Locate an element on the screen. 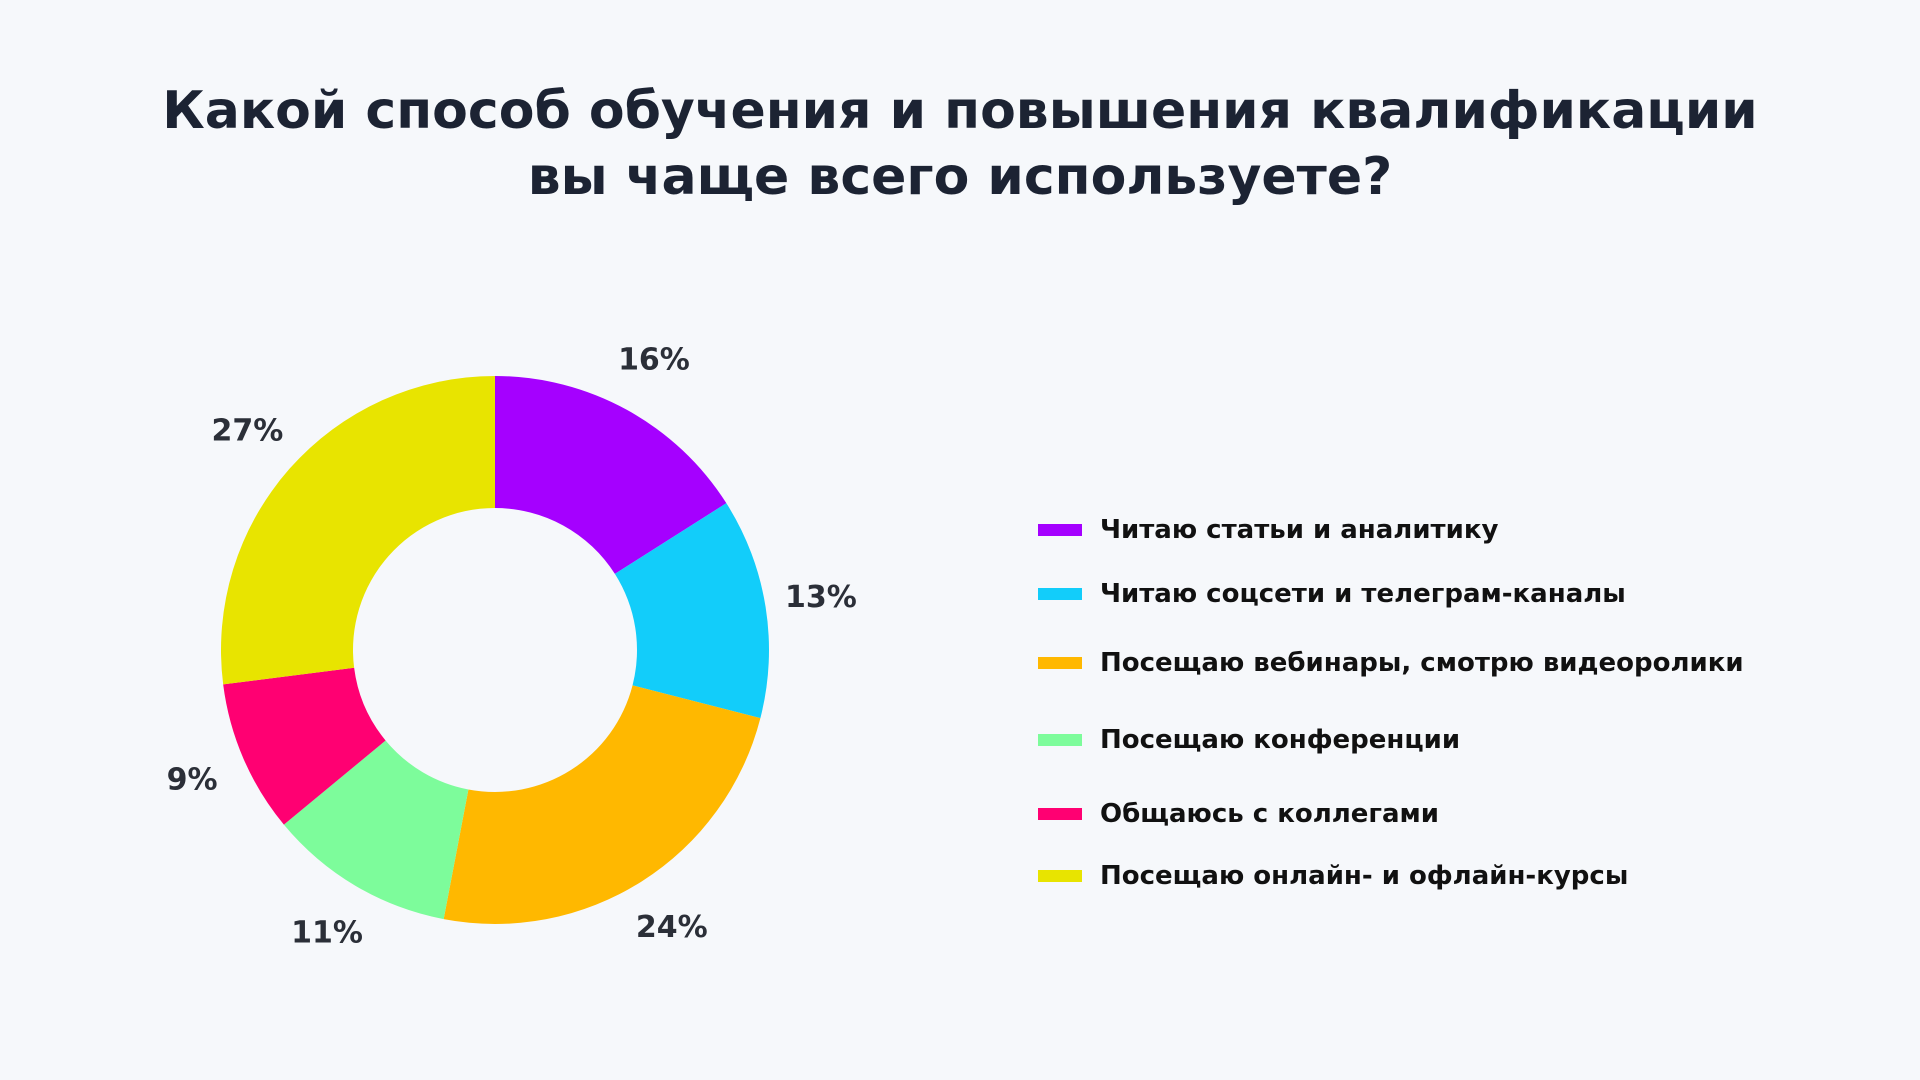 The image size is (1920, 1080). slice-value-label-5: 9% is located at coordinates (192, 780).